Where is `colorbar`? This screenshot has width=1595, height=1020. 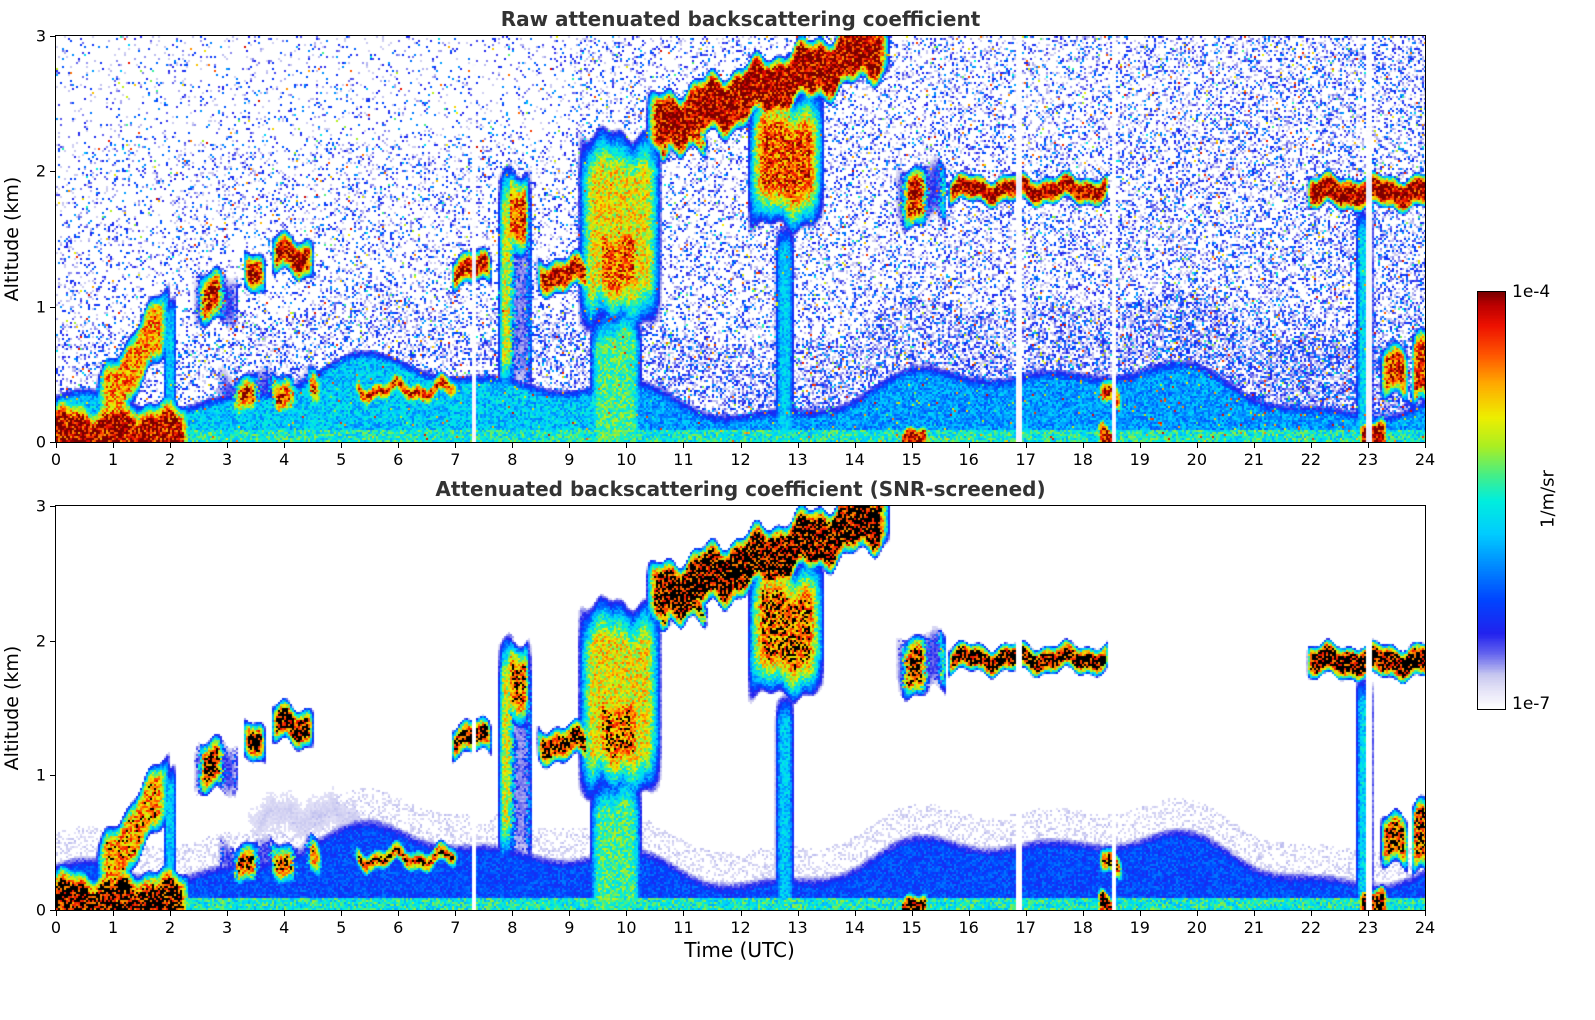
colorbar is located at coordinates (1491, 500).